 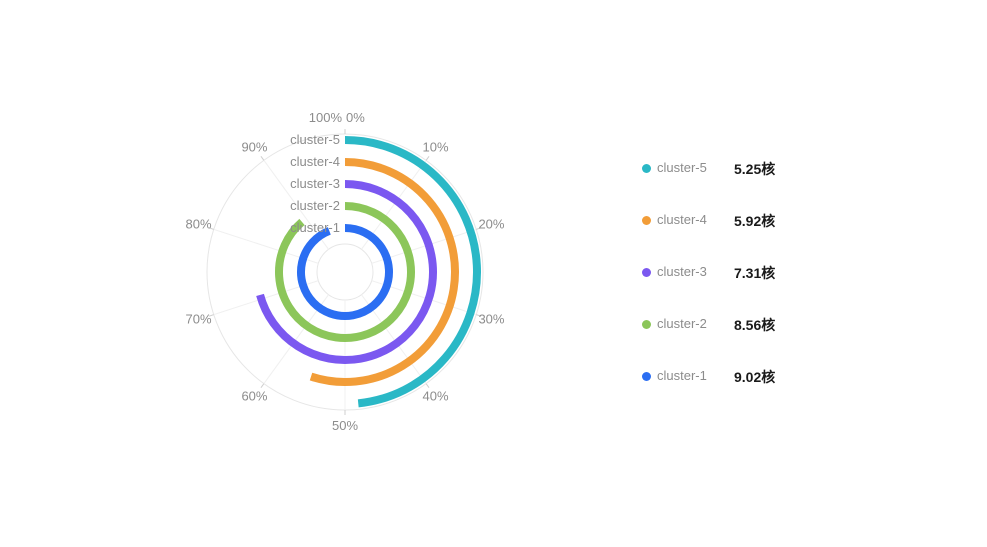 What do you see at coordinates (315, 183) in the screenshot?
I see `category-label: cluster-3` at bounding box center [315, 183].